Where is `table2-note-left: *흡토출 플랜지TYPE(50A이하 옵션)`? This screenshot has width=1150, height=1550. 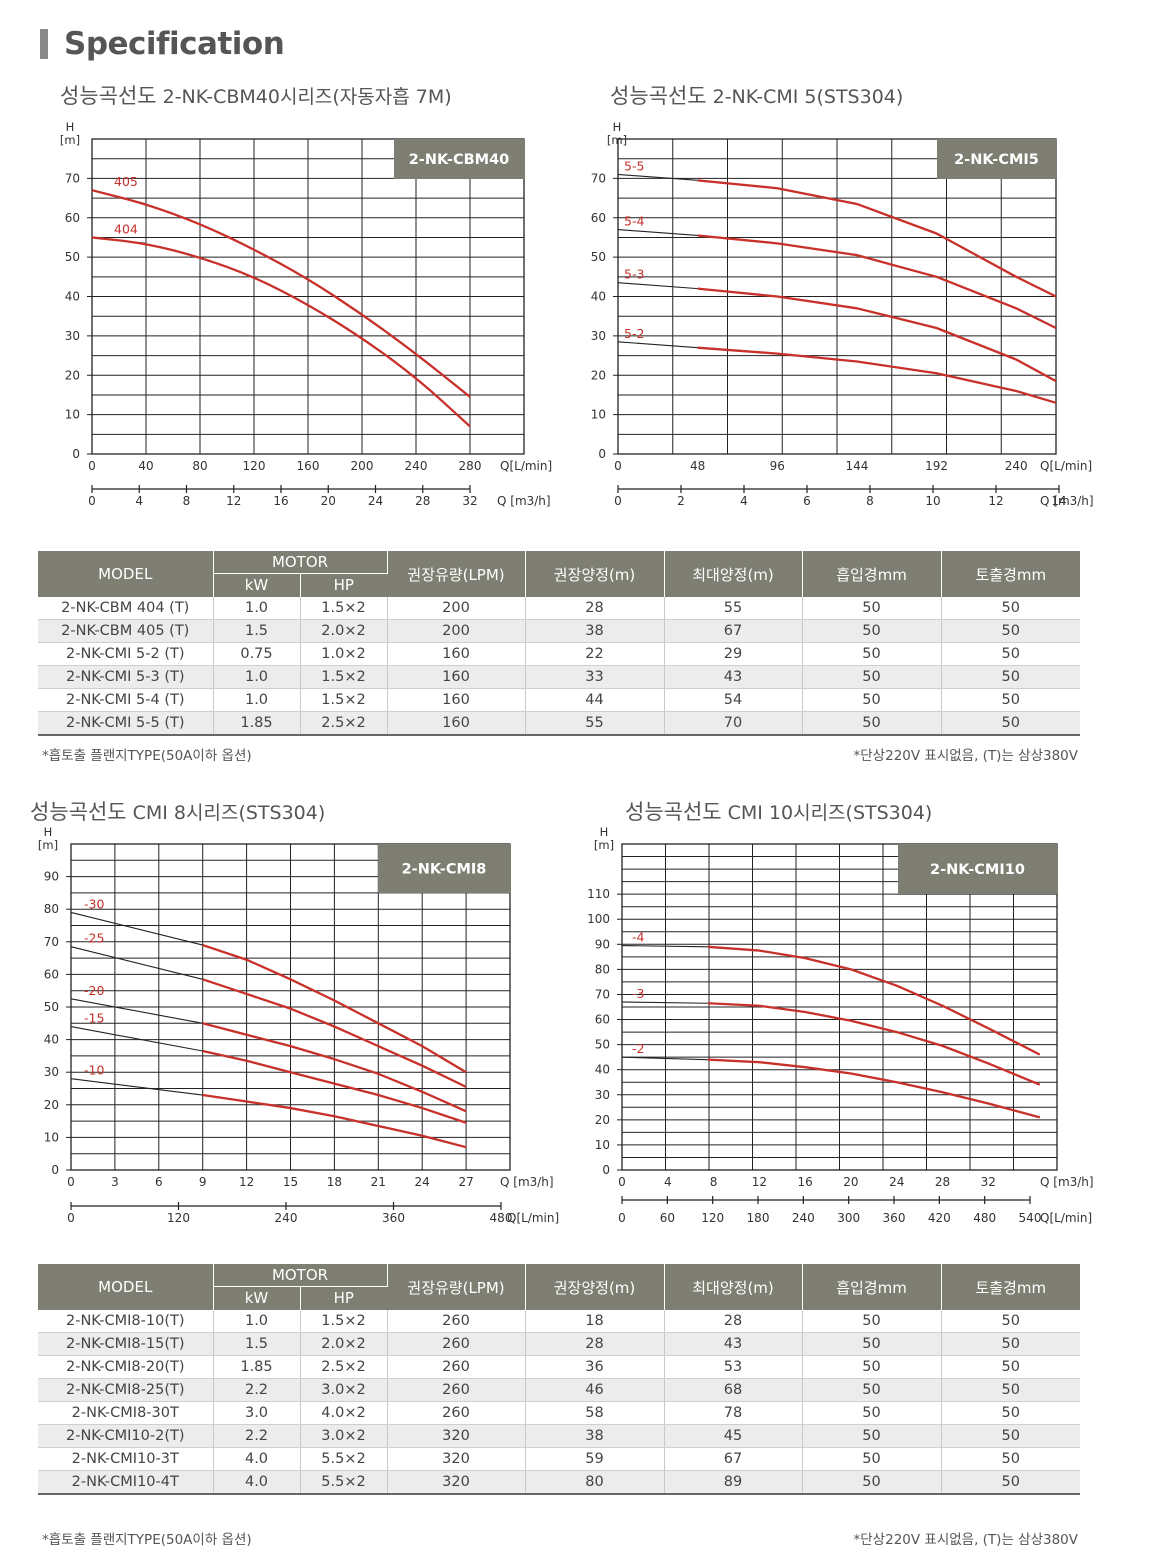
table2-note-left: *흡토출 플랜지TYPE(50A이하 옵션) is located at coordinates (147, 1540).